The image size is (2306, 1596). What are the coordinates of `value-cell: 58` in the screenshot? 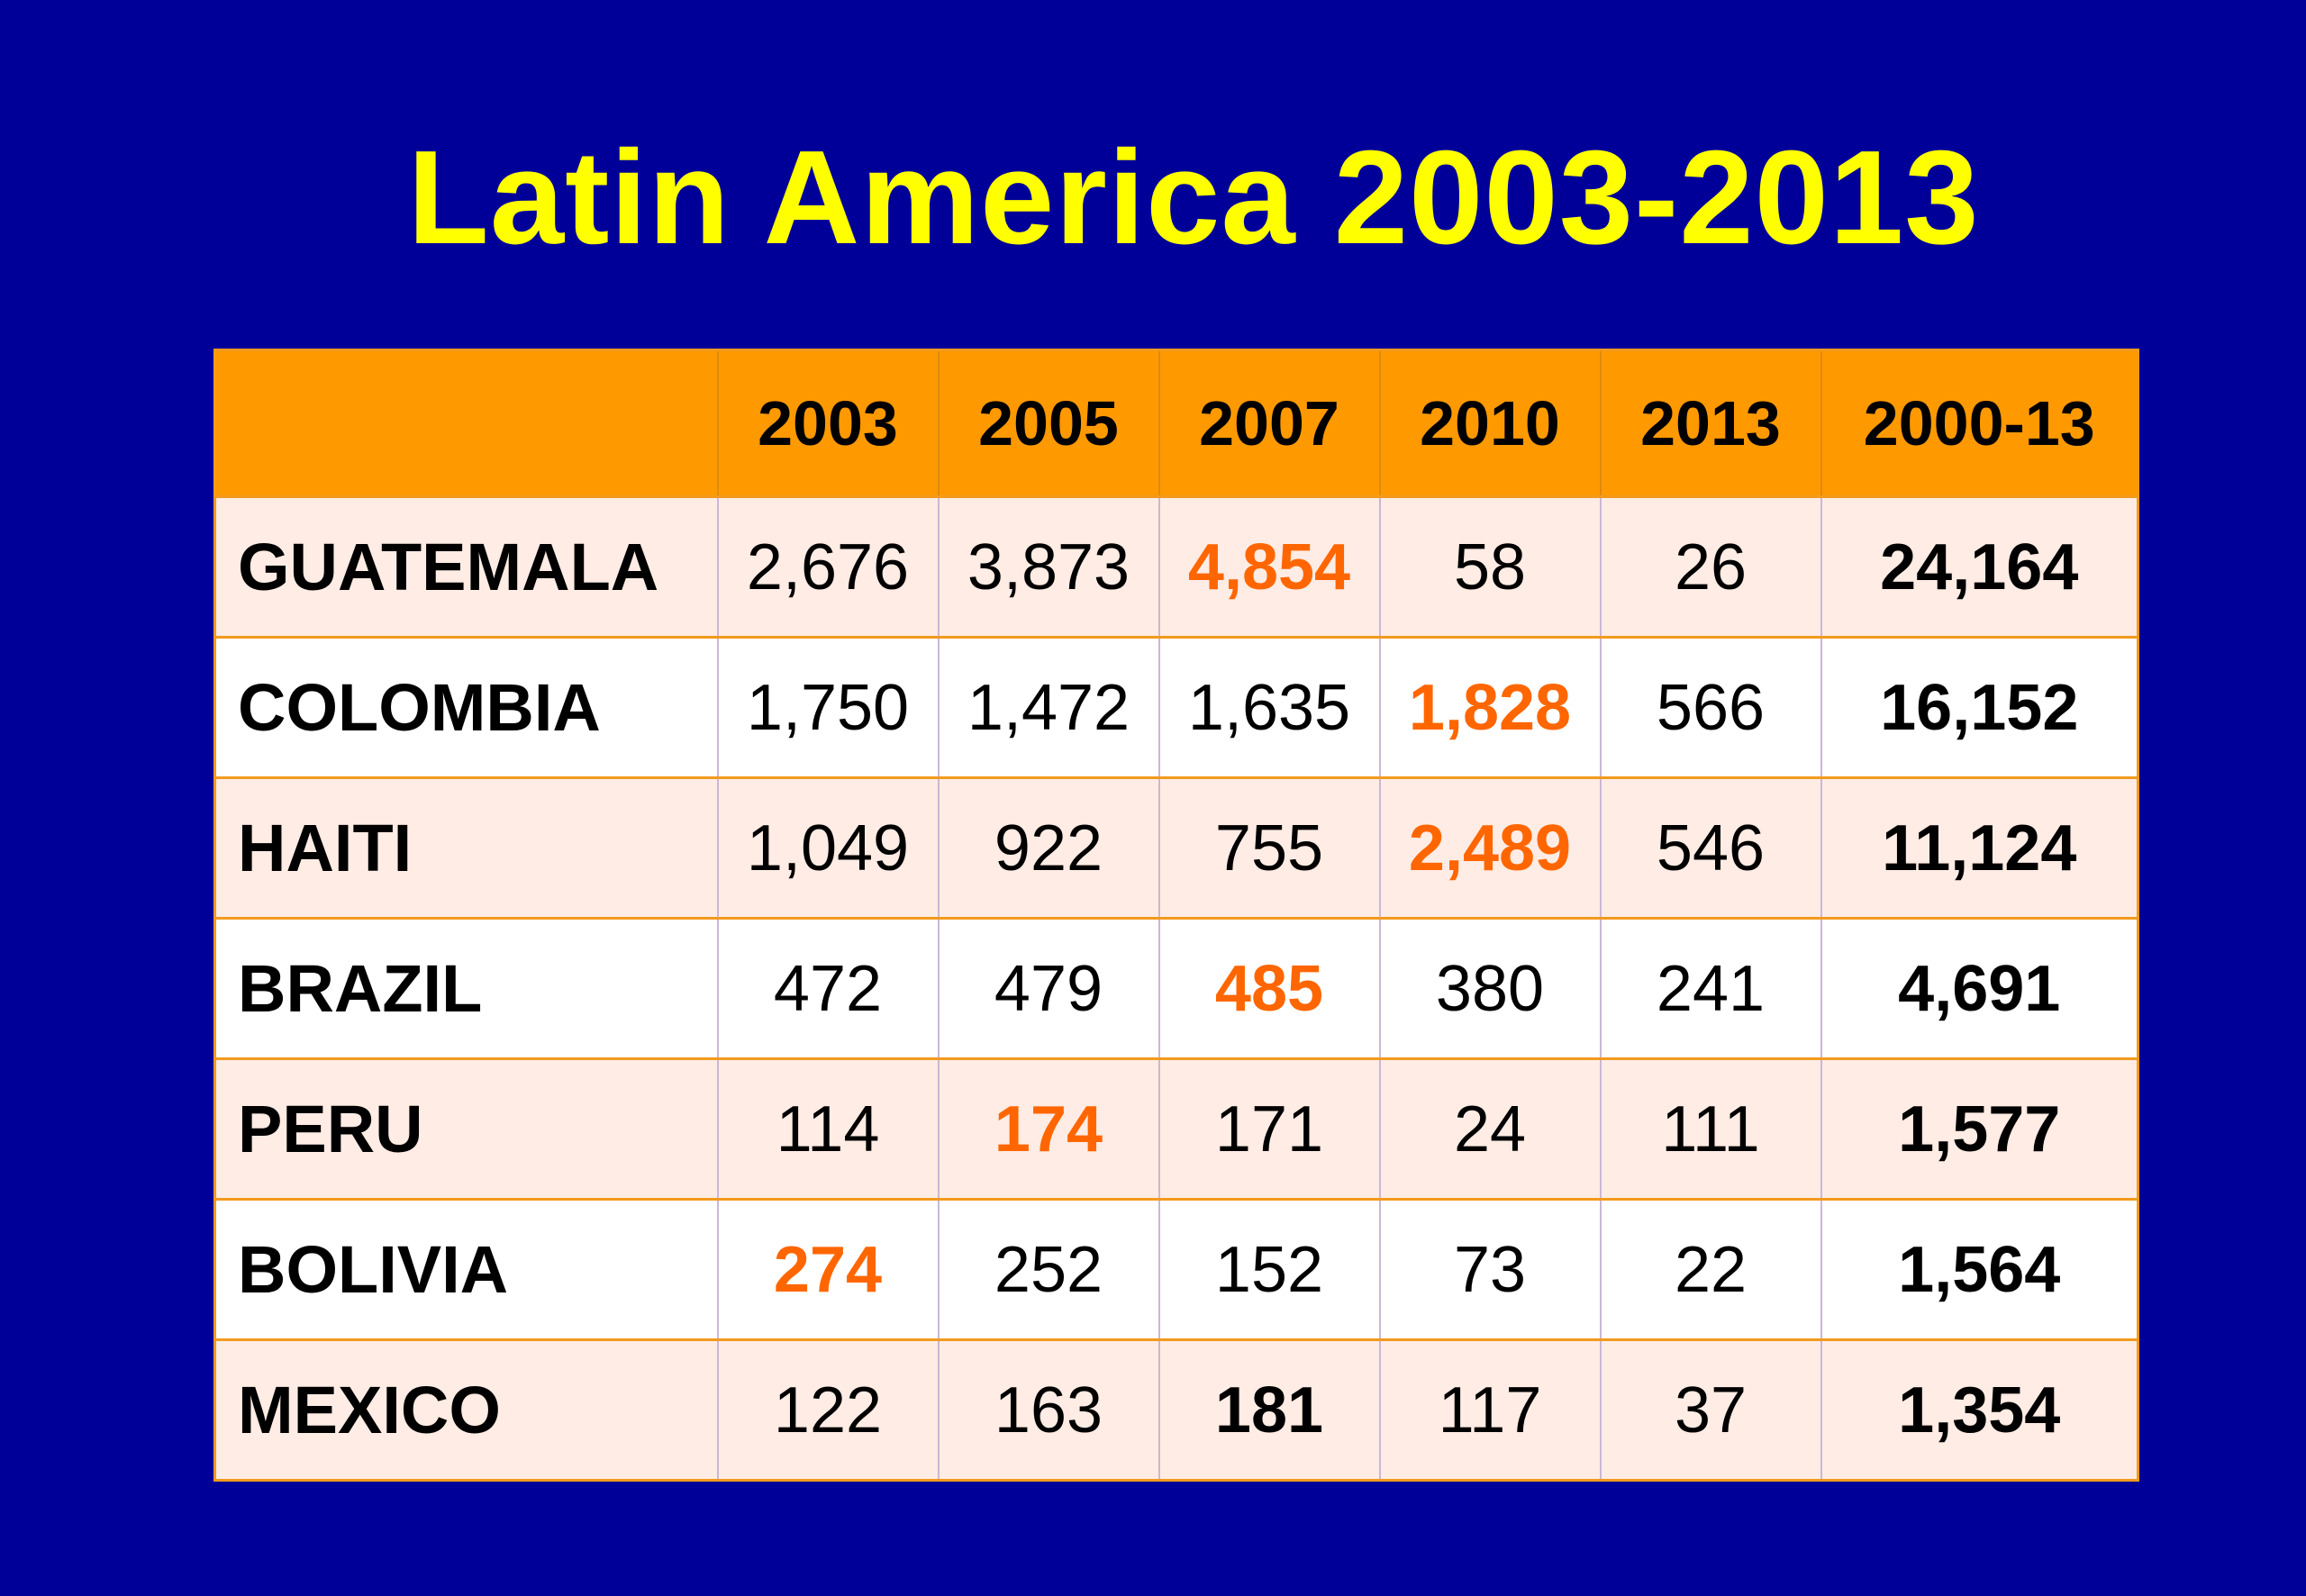 It's located at (1490, 567).